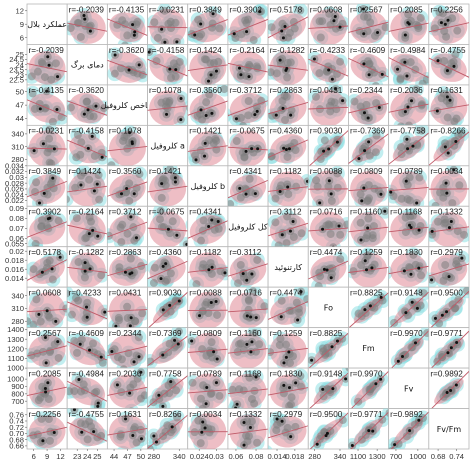 The width and height of the screenshot is (474, 467). What do you see at coordinates (14, 165) in the screenshot?
I see `y-tick-label: 0.034` at bounding box center [14, 165].